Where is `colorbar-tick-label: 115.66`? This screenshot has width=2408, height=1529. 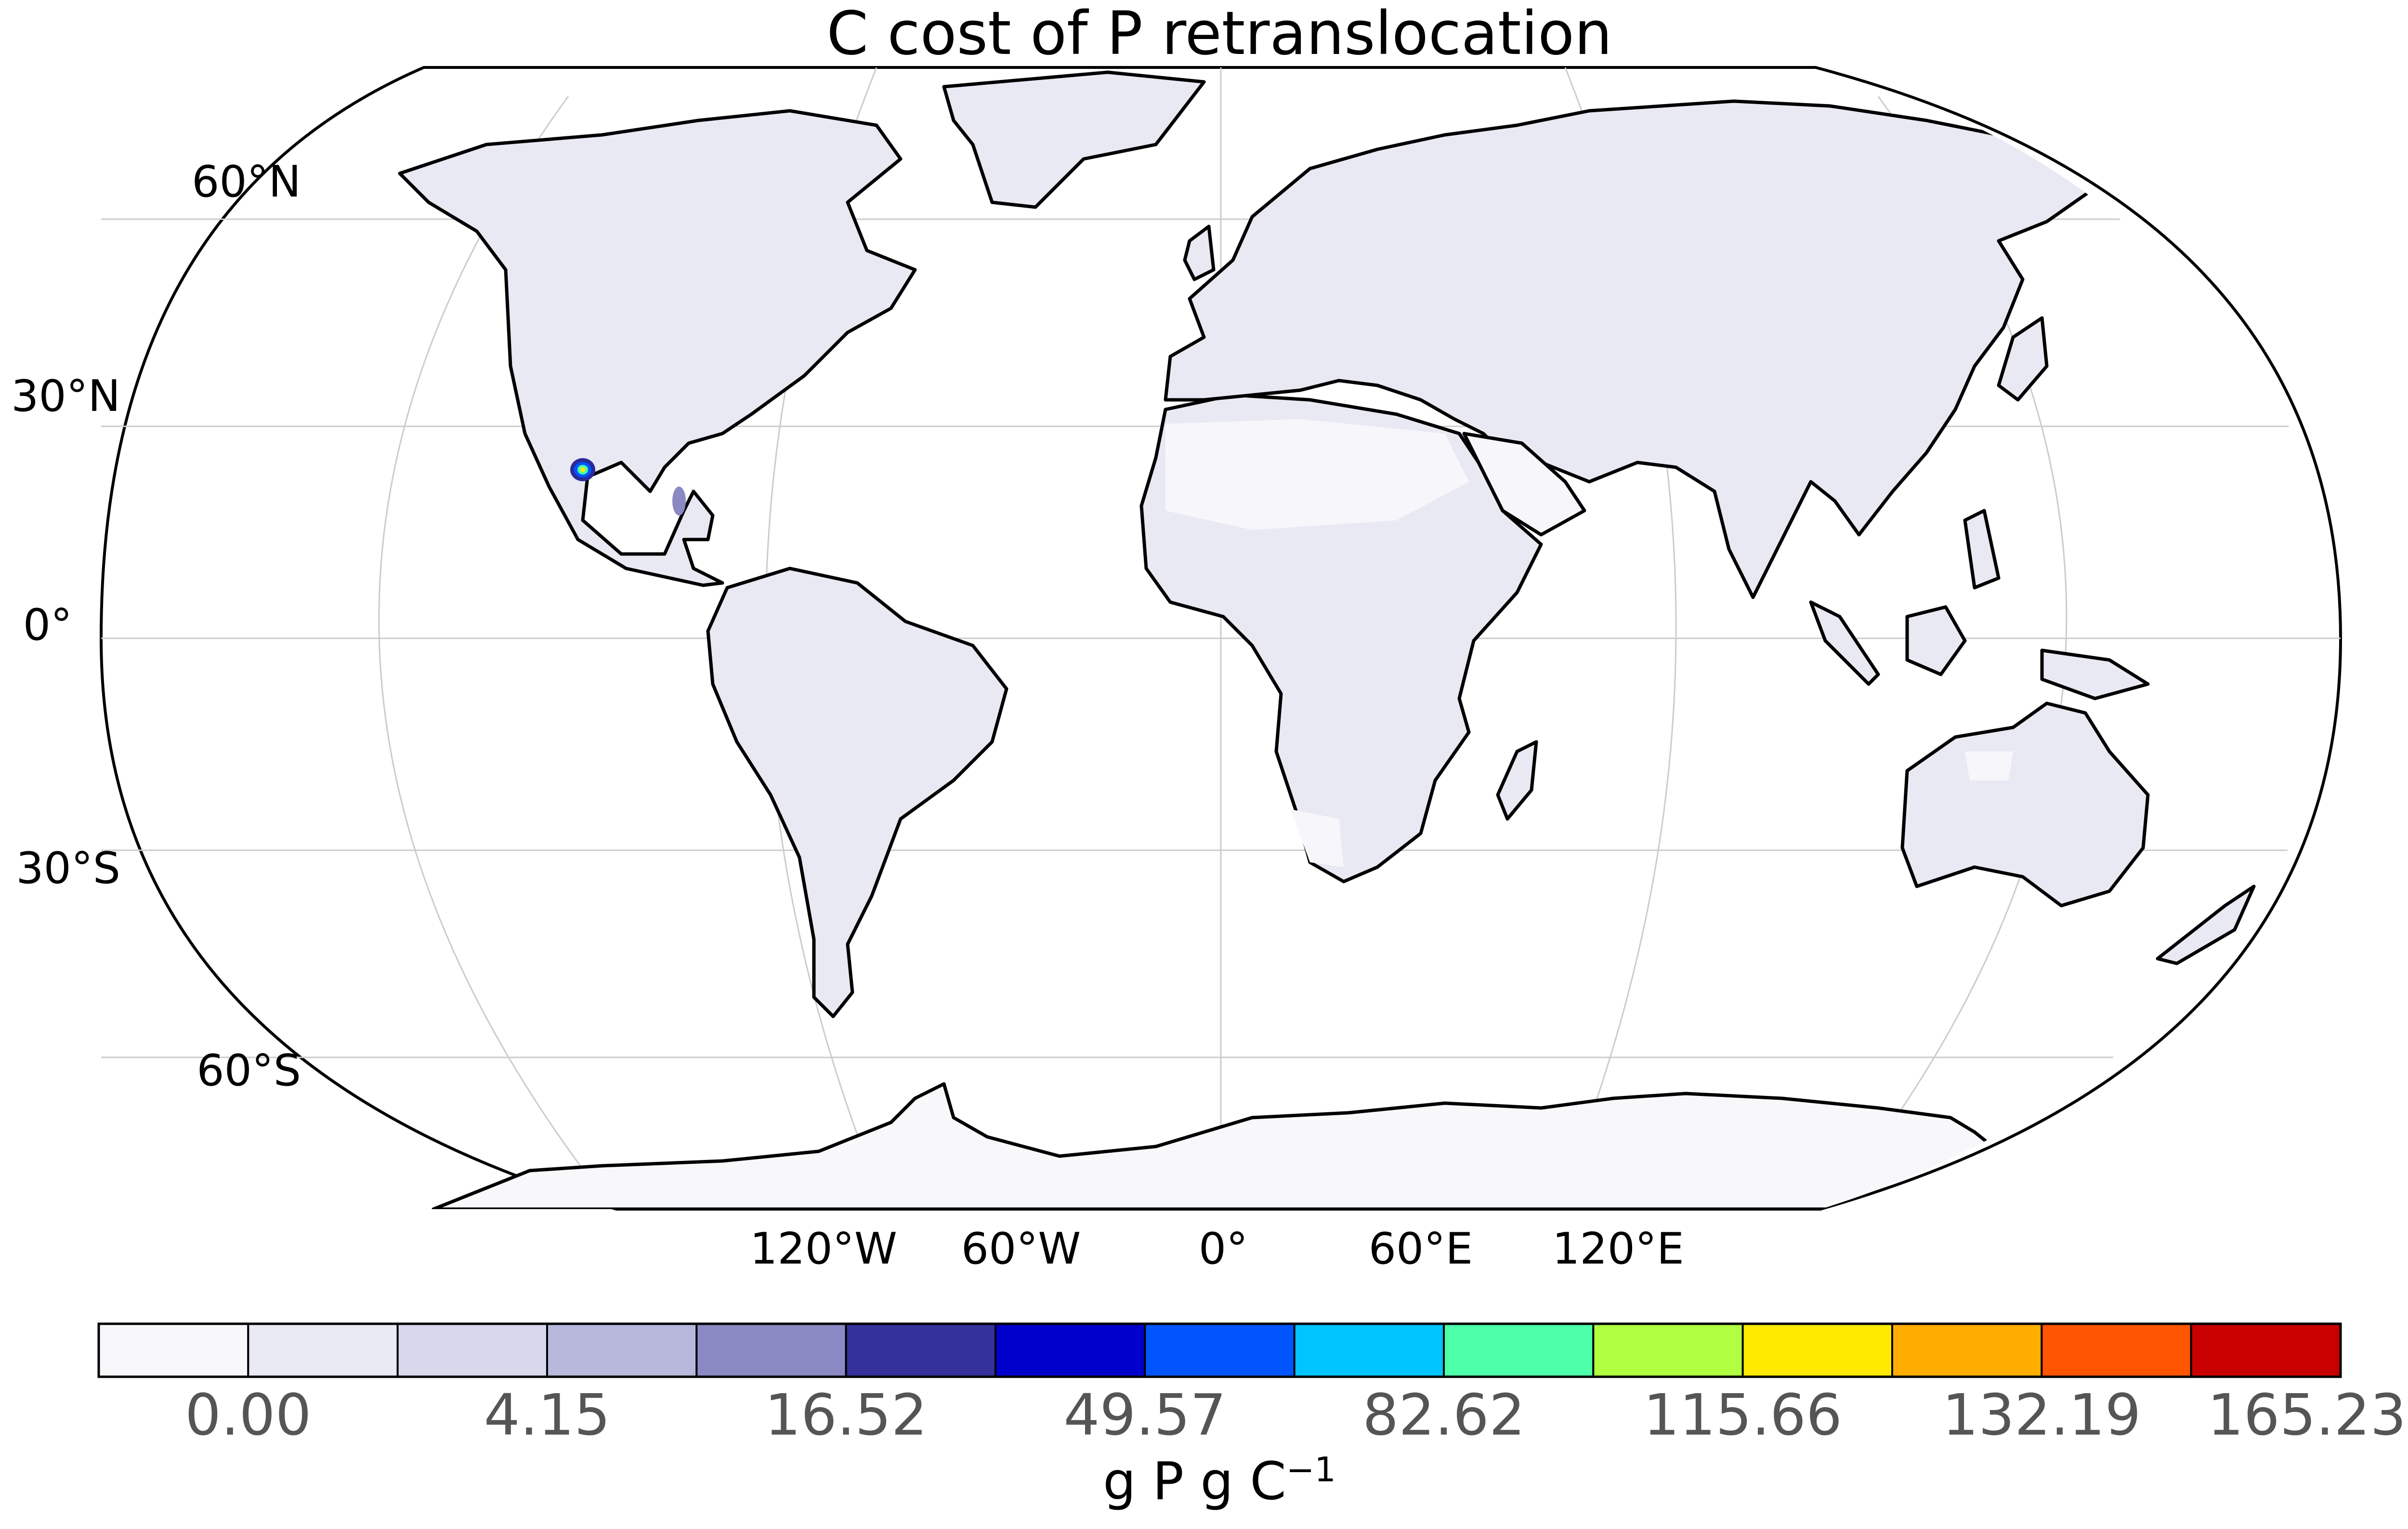
colorbar-tick-label: 115.66 is located at coordinates (1743, 1415).